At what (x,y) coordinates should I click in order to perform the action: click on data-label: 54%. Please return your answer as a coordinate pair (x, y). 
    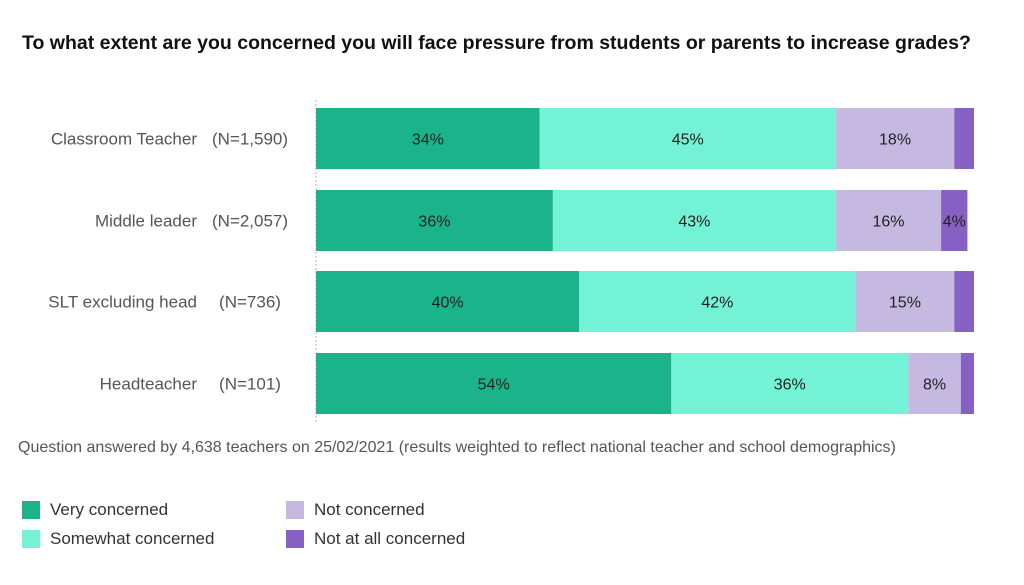
    Looking at the image, I should click on (494, 385).